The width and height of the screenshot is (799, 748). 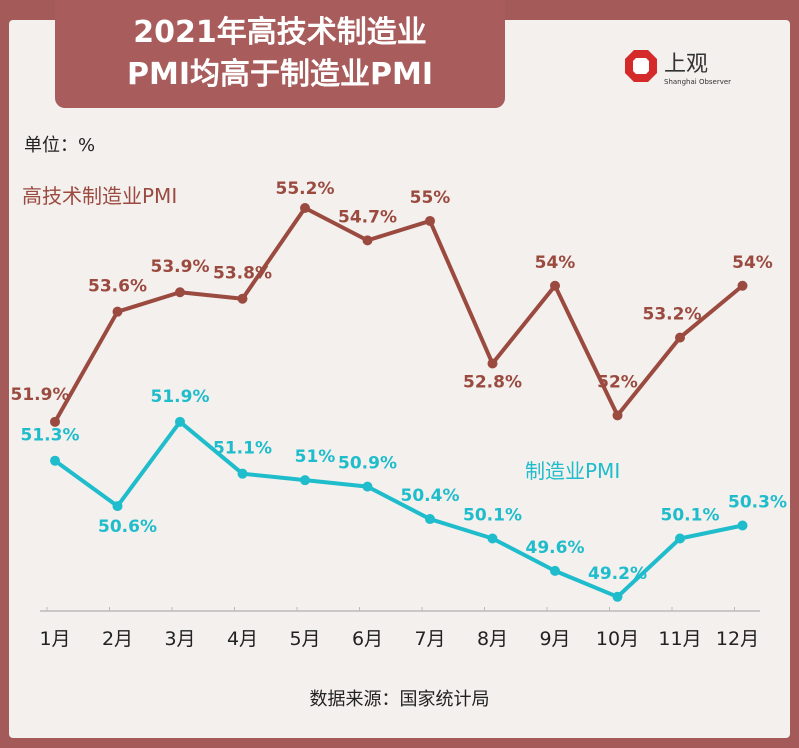 What do you see at coordinates (367, 217) in the screenshot?
I see `data-label: 54.7%` at bounding box center [367, 217].